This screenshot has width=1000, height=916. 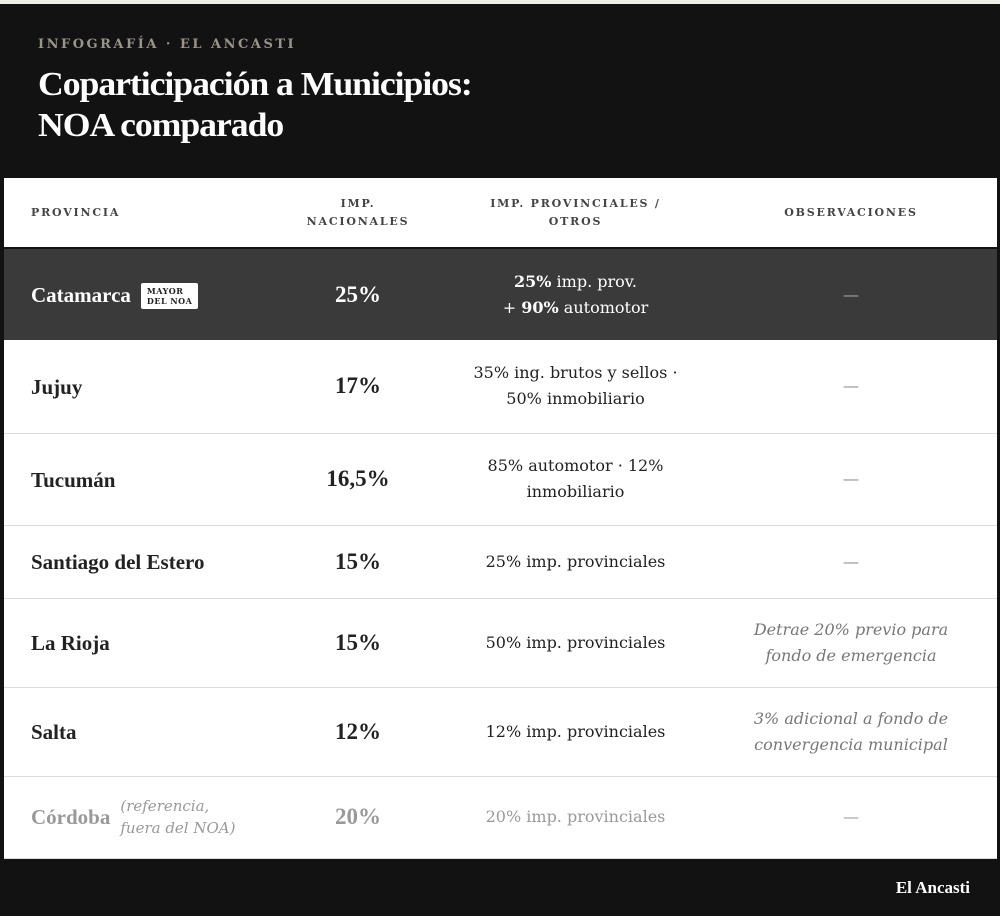 What do you see at coordinates (575, 732) in the screenshot?
I see `provinciales-cell: 12% imp. provinciales` at bounding box center [575, 732].